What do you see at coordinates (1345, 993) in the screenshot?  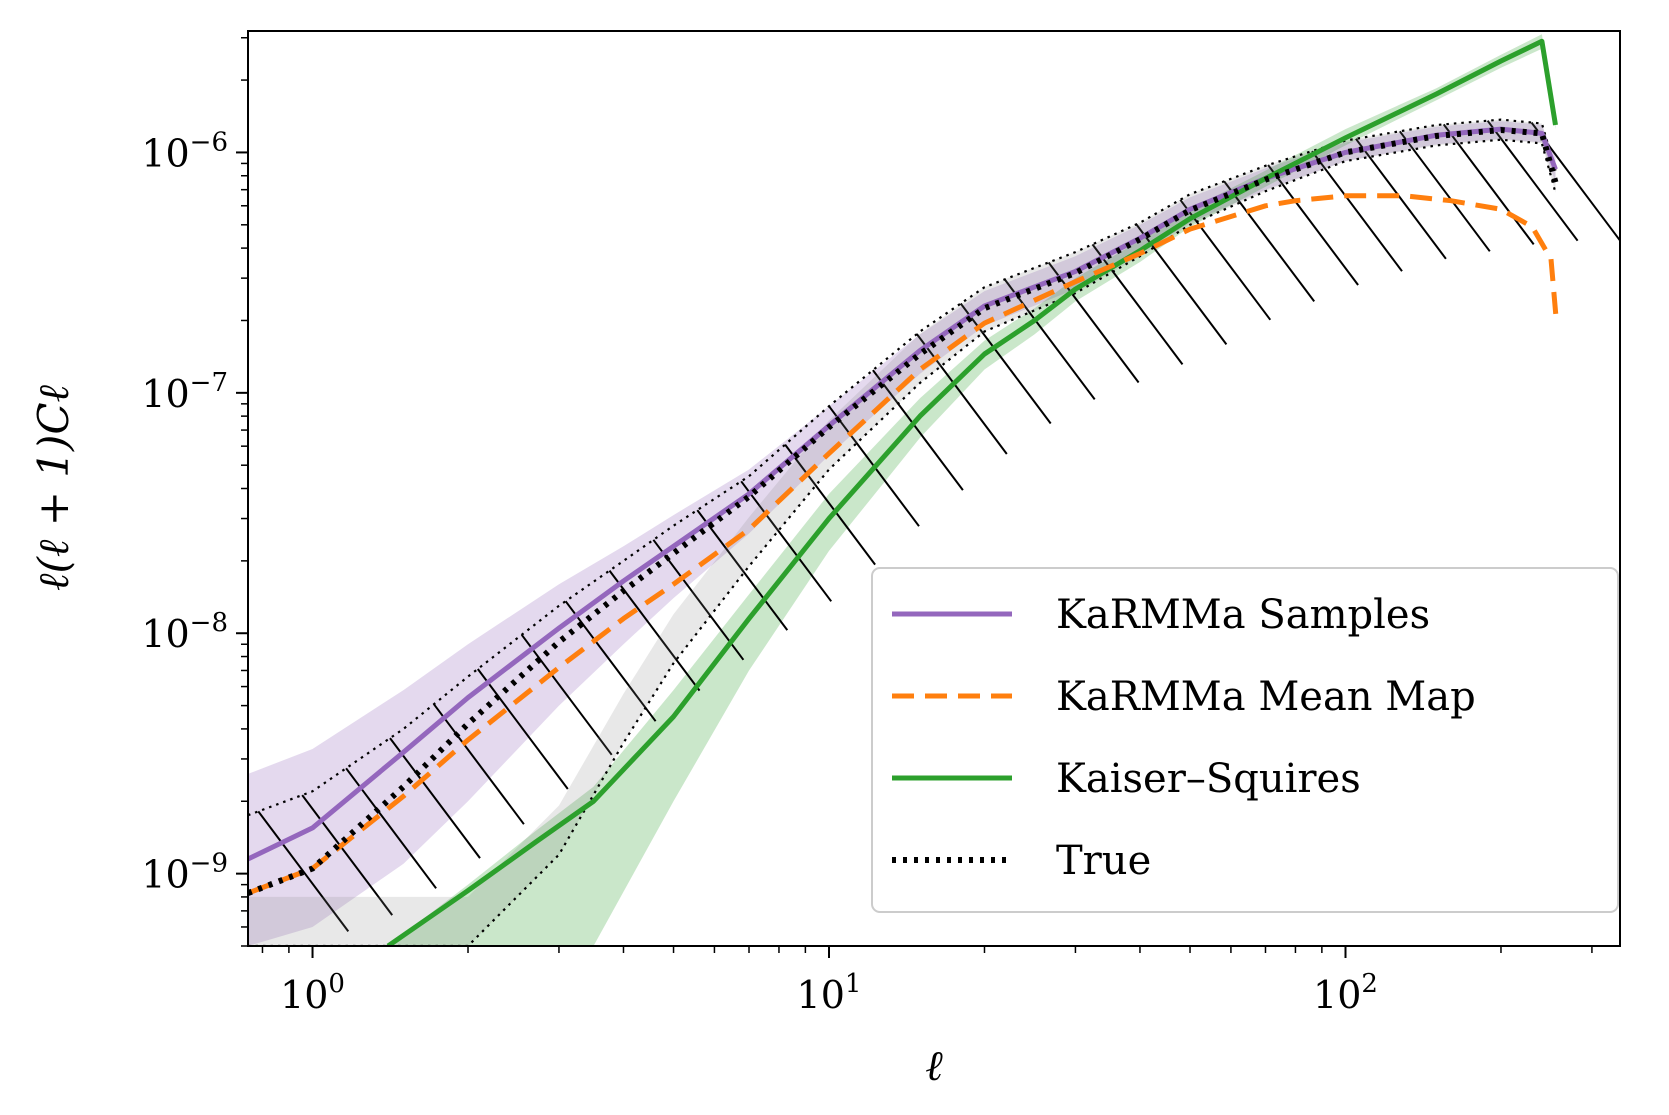 I see `x-tick-label: 102` at bounding box center [1345, 993].